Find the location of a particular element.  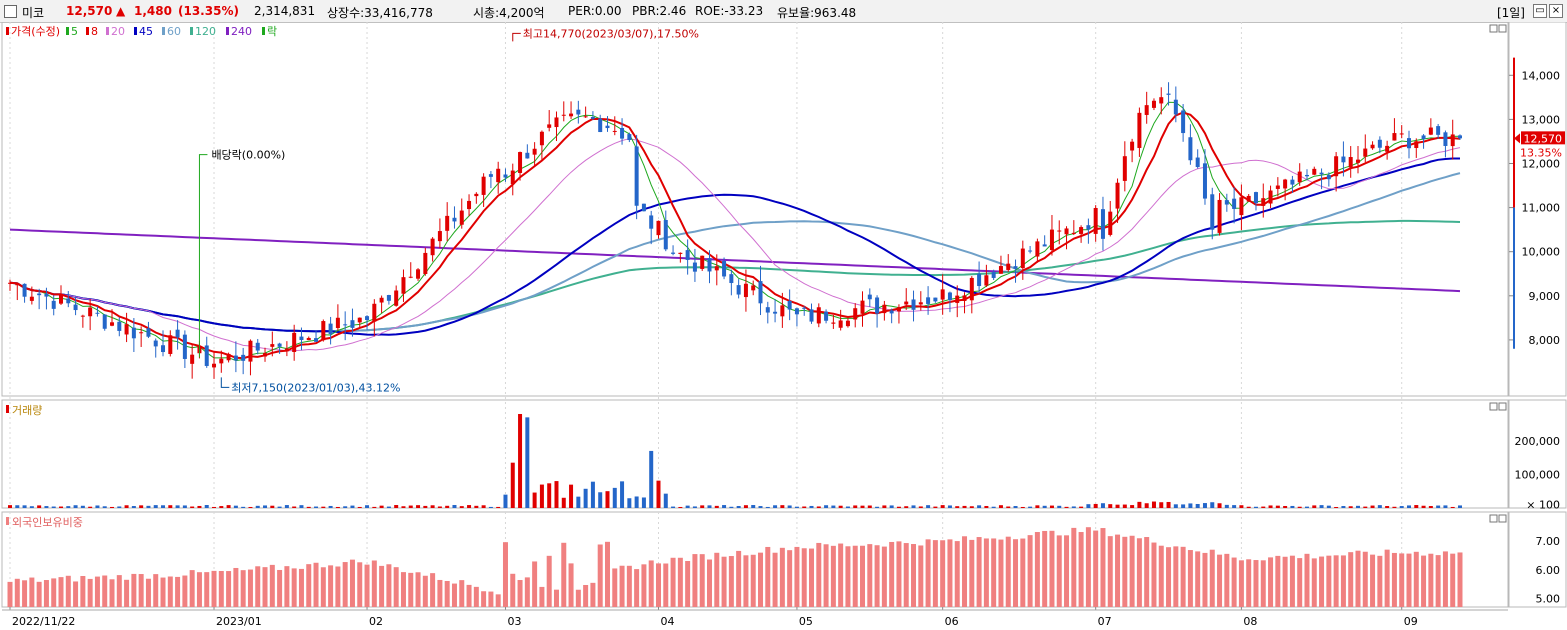

reserve-ratio: 유보율:963.48 is located at coordinates (817, 13).